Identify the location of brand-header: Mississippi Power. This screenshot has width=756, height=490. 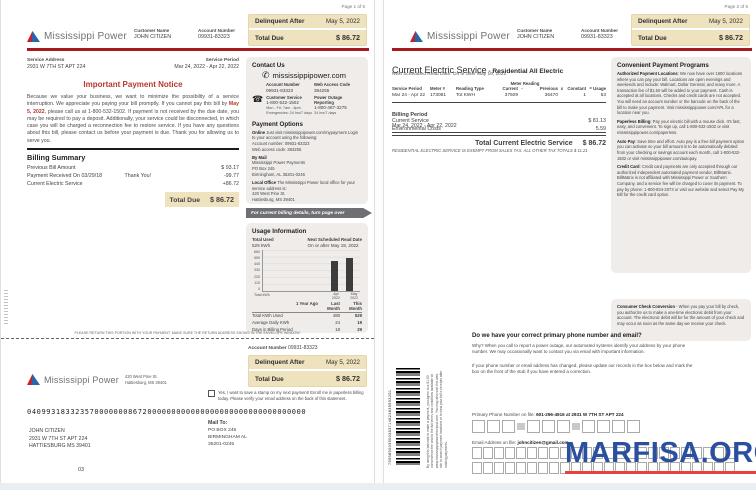
(77, 36).